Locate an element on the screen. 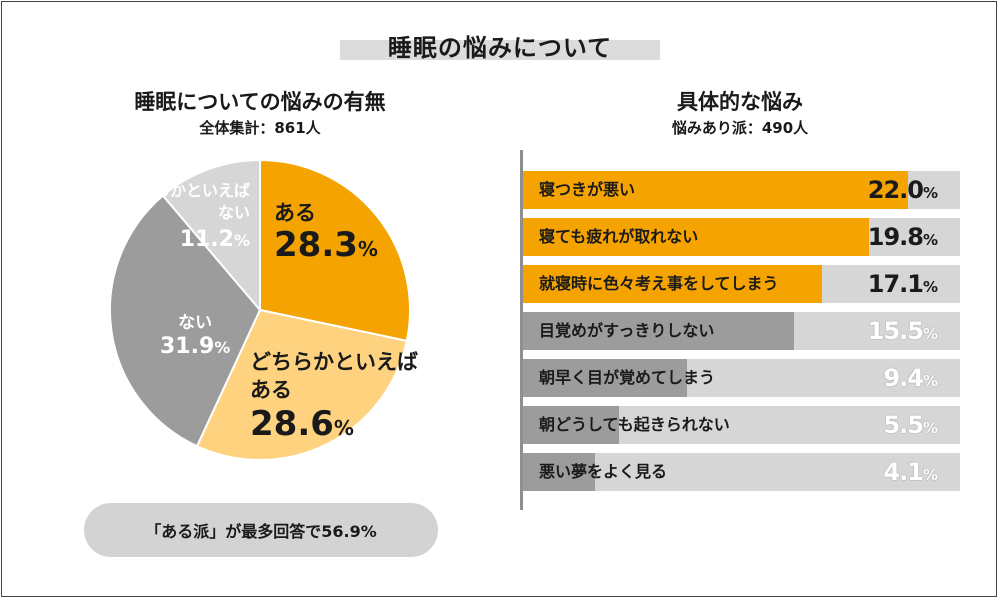 This screenshot has width=1000, height=600. pie-chart-title: 睡眠についての悩みの有無 is located at coordinates (260, 102).